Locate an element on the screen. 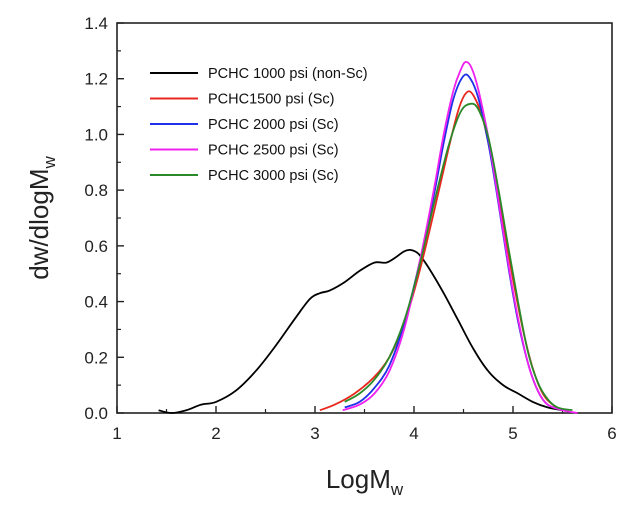 The width and height of the screenshot is (618, 505). x-tick-label: 6 is located at coordinates (611, 433).